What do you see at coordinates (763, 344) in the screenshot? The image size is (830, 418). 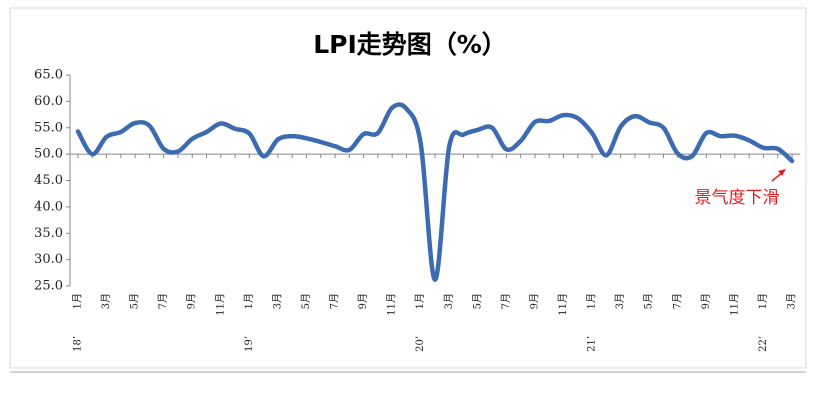 I see `year-label: 22’` at bounding box center [763, 344].